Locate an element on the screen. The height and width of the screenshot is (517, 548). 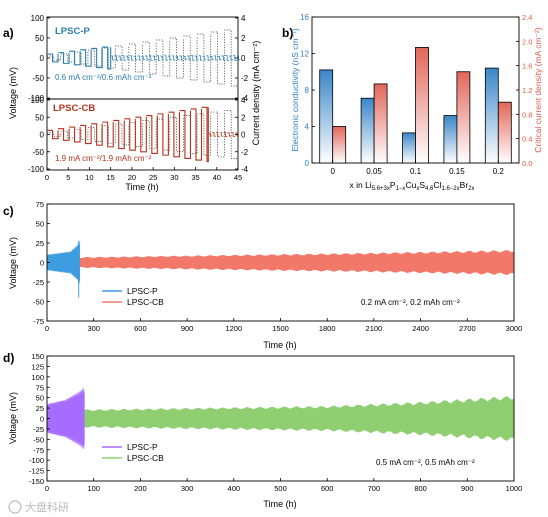
panel-d-x-tick-label: 100 is located at coordinates (93, 488).